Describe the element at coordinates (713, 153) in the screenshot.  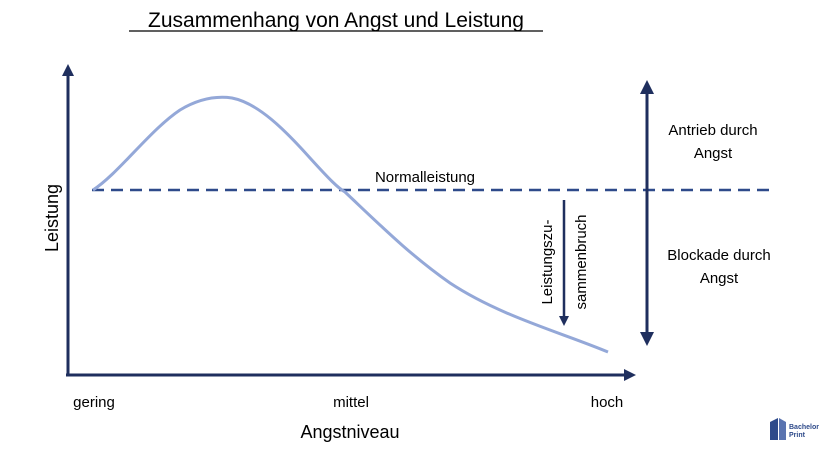
I see `drive-label-line2: Angst` at that location.